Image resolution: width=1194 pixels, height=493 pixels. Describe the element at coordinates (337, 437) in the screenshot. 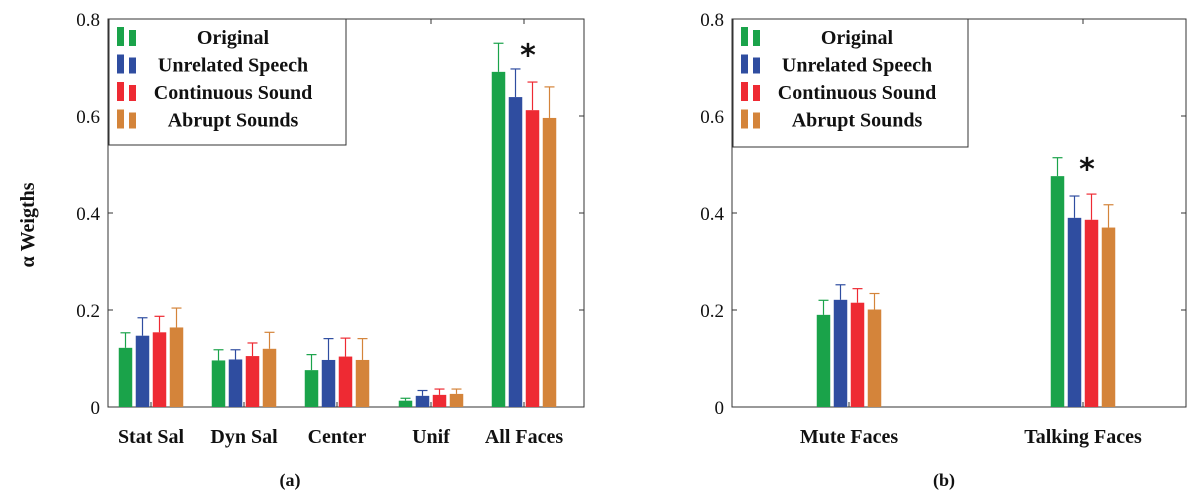

I see `category-label: Center` at that location.